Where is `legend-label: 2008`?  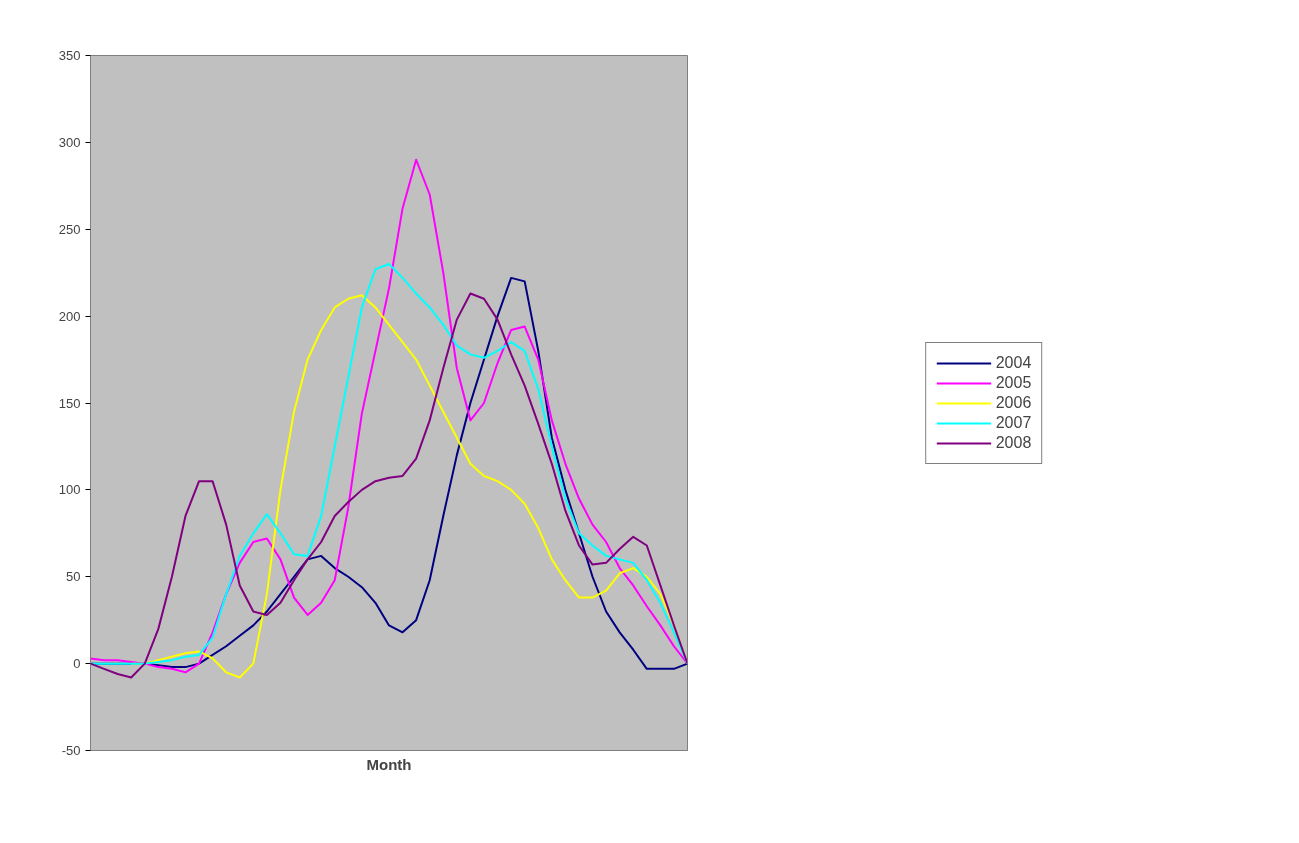
legend-label: 2008 is located at coordinates (1013, 442).